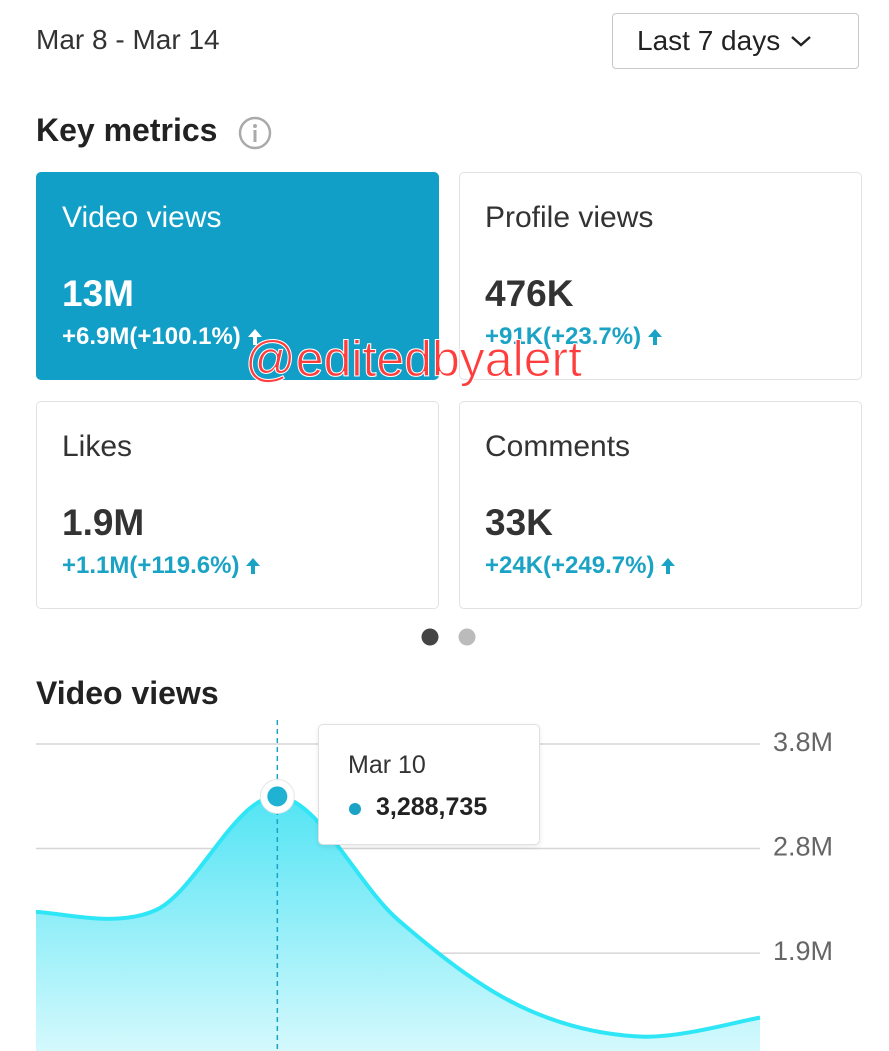  Describe the element at coordinates (803, 742) in the screenshot. I see `y-tick-label: 3.8M` at that location.